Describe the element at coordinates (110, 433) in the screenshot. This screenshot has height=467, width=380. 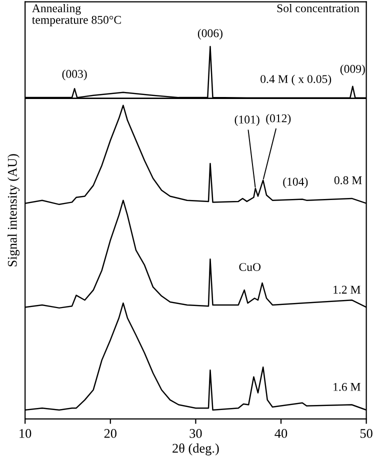
I see `x-tick-label: 20` at that location.